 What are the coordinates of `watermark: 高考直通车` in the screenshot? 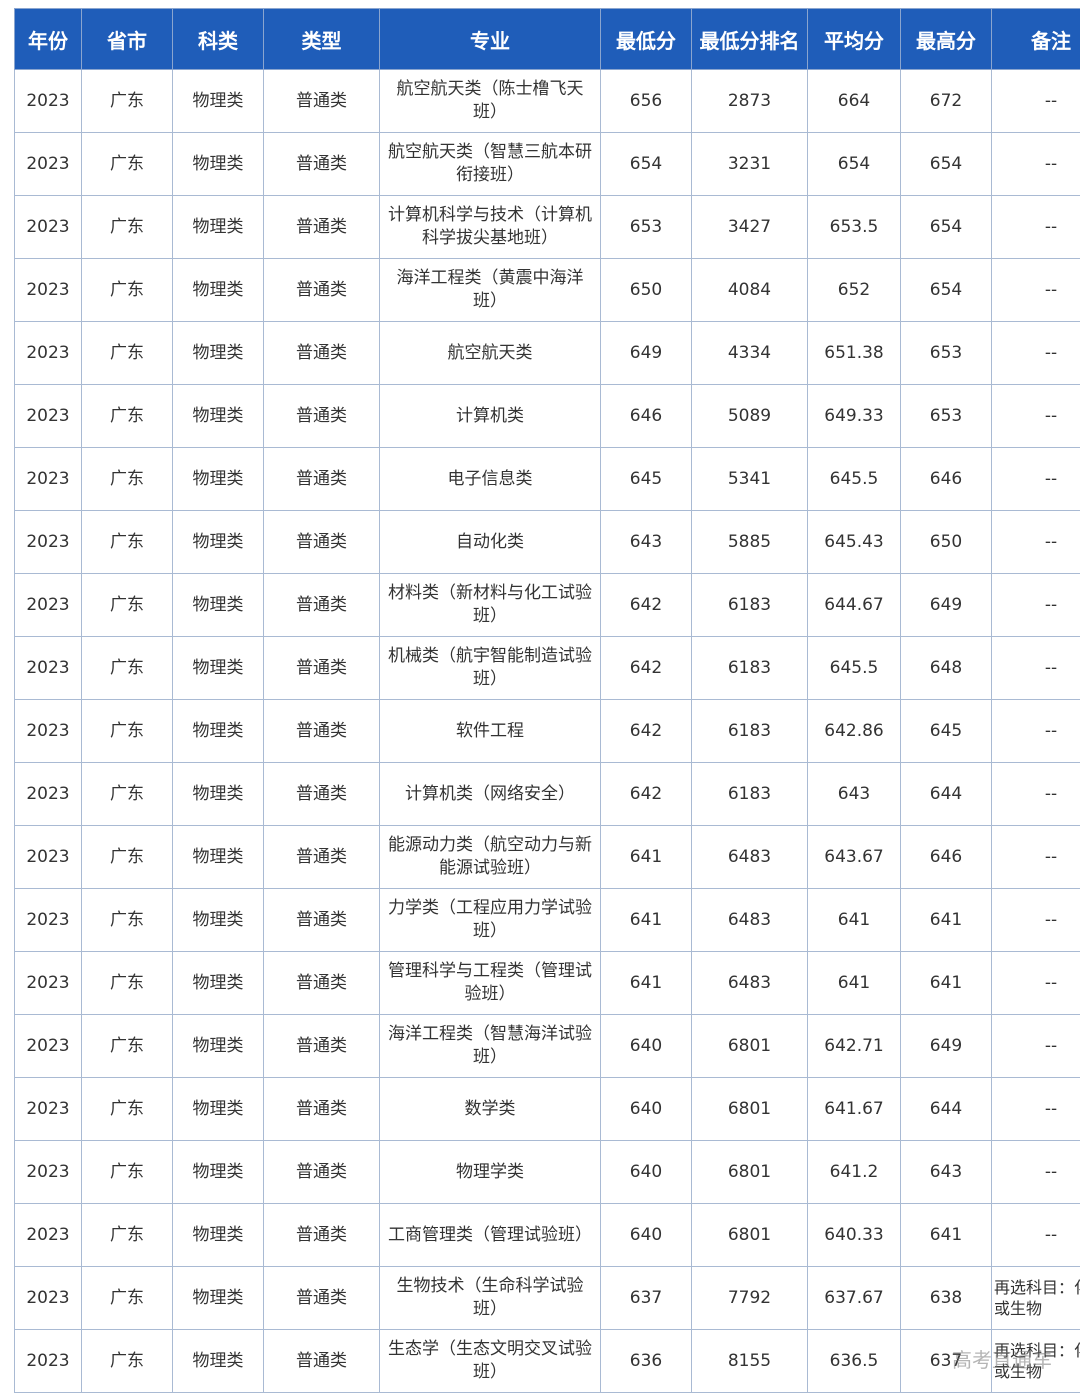 It's located at (1002, 1360).